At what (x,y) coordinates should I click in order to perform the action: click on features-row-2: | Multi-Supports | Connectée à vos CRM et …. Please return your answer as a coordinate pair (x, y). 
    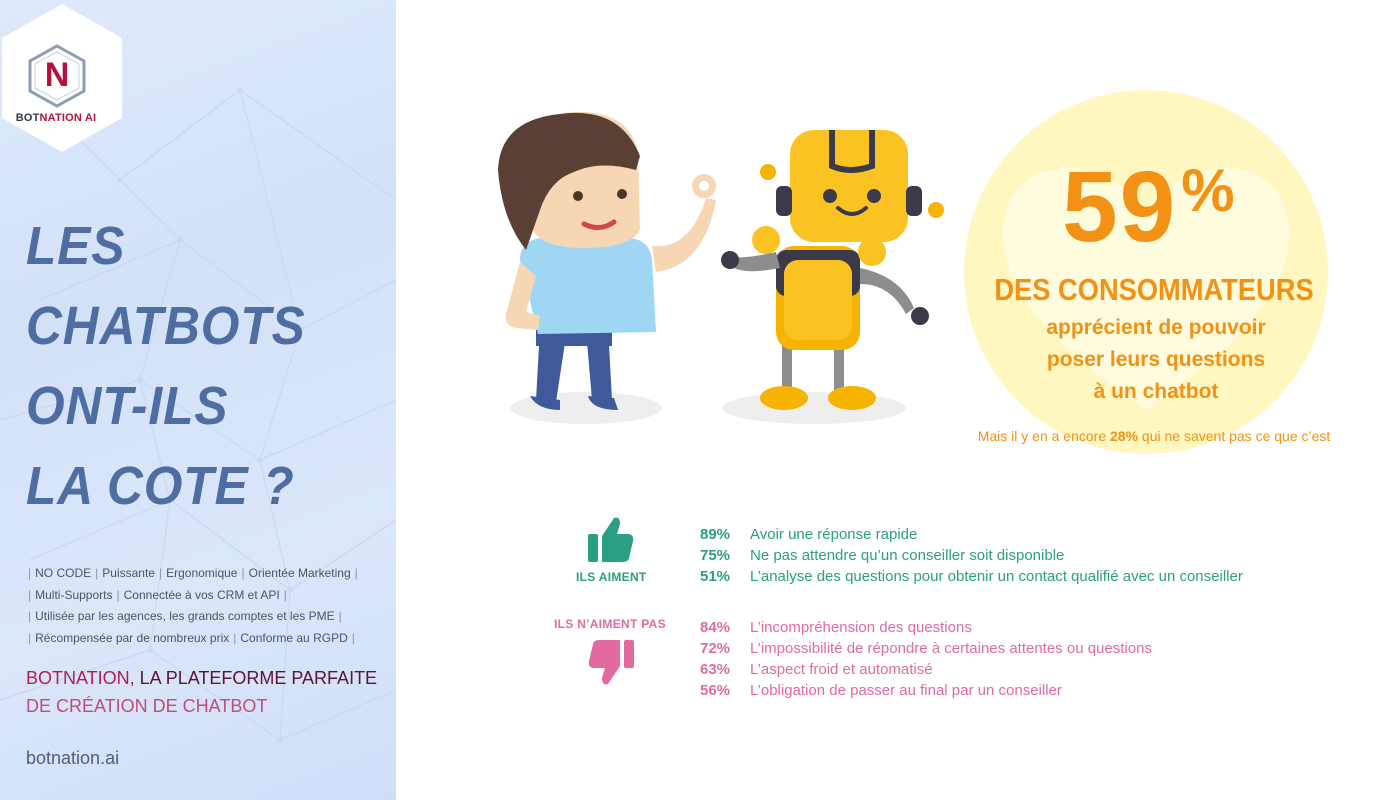
    Looking at the image, I should click on (204, 596).